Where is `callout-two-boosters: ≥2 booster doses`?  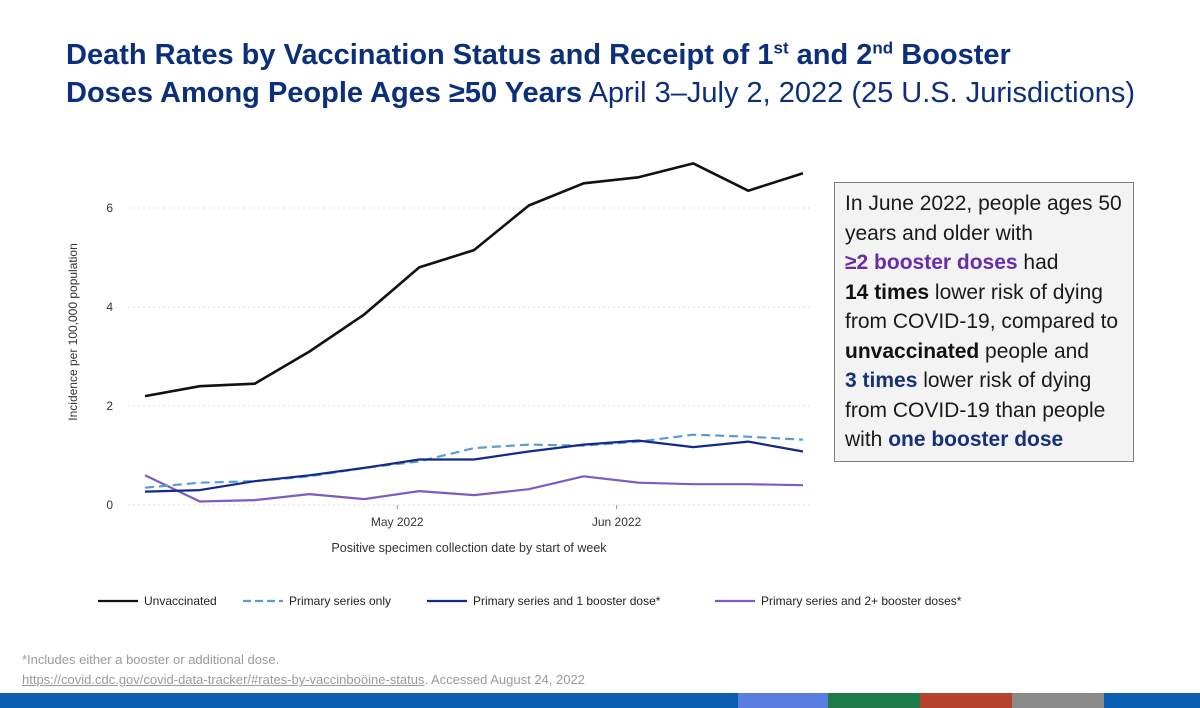 callout-two-boosters: ≥2 booster doses is located at coordinates (931, 262).